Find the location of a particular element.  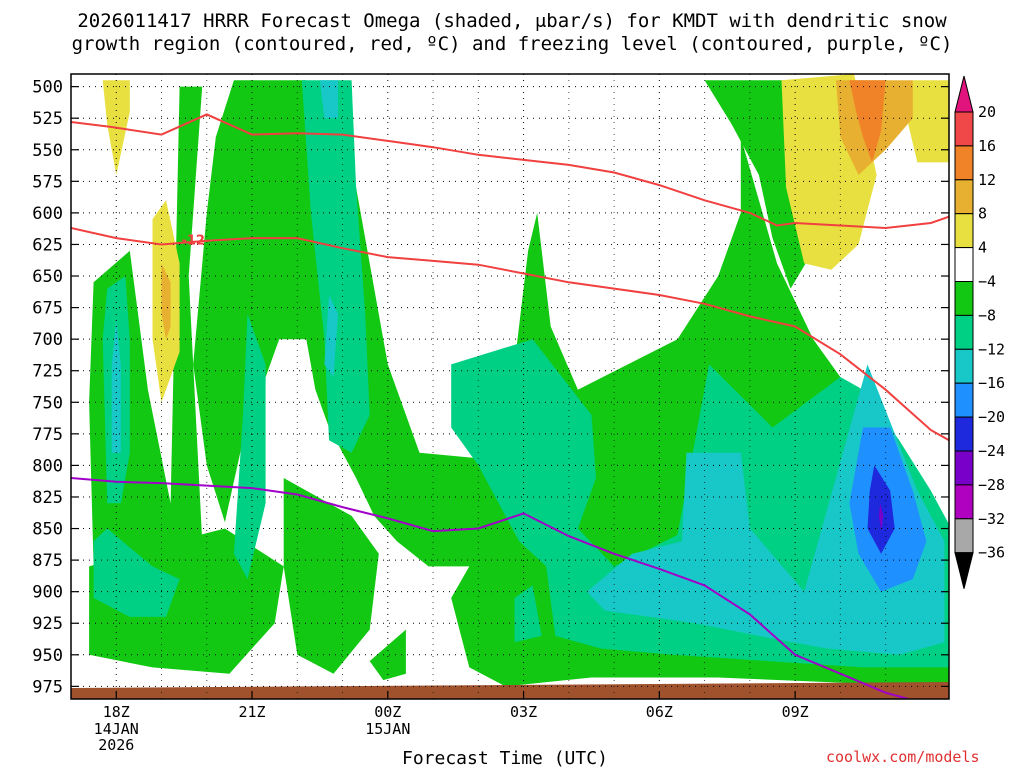

colorbar-label: −20 is located at coordinates (991, 417).